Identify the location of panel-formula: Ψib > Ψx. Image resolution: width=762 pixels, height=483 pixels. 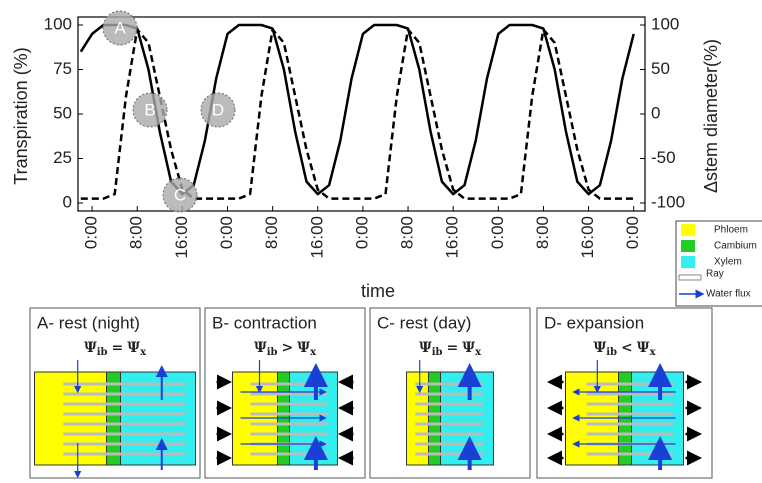
(285, 349).